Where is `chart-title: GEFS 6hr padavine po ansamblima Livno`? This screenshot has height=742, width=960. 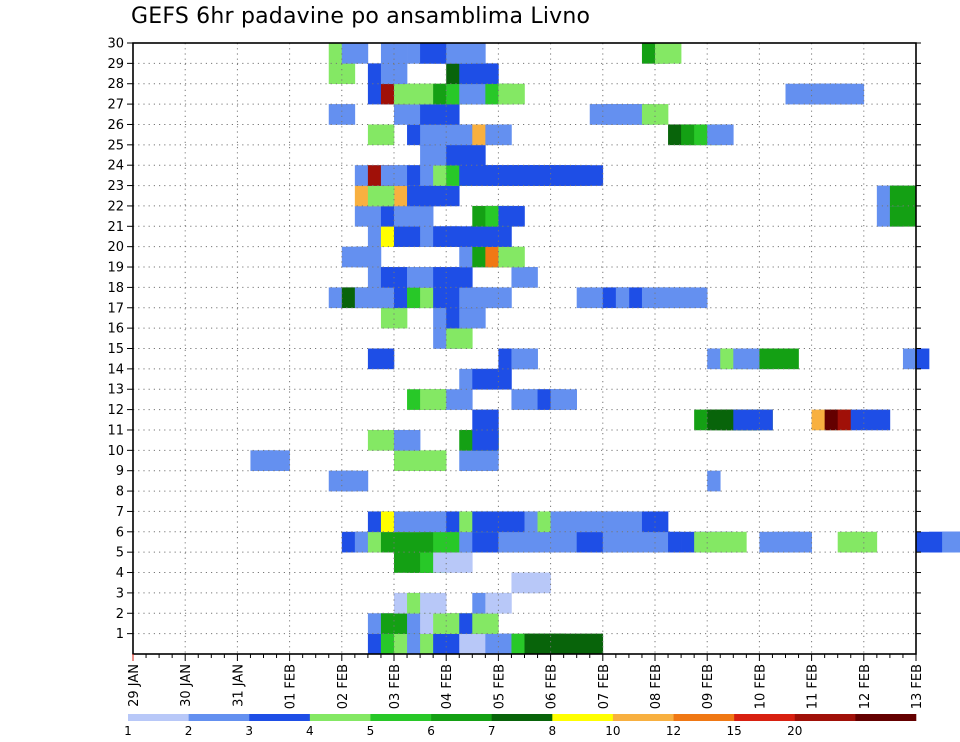 chart-title: GEFS 6hr padavine po ansamblima Livno is located at coordinates (361, 16).